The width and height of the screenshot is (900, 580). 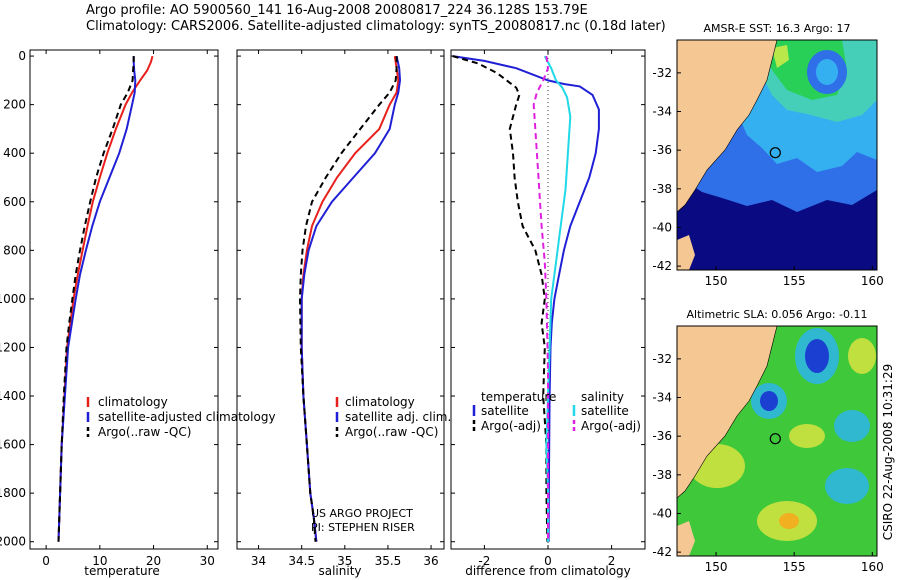 What do you see at coordinates (14, 202) in the screenshot?
I see `ytick-label: 600` at bounding box center [14, 202].